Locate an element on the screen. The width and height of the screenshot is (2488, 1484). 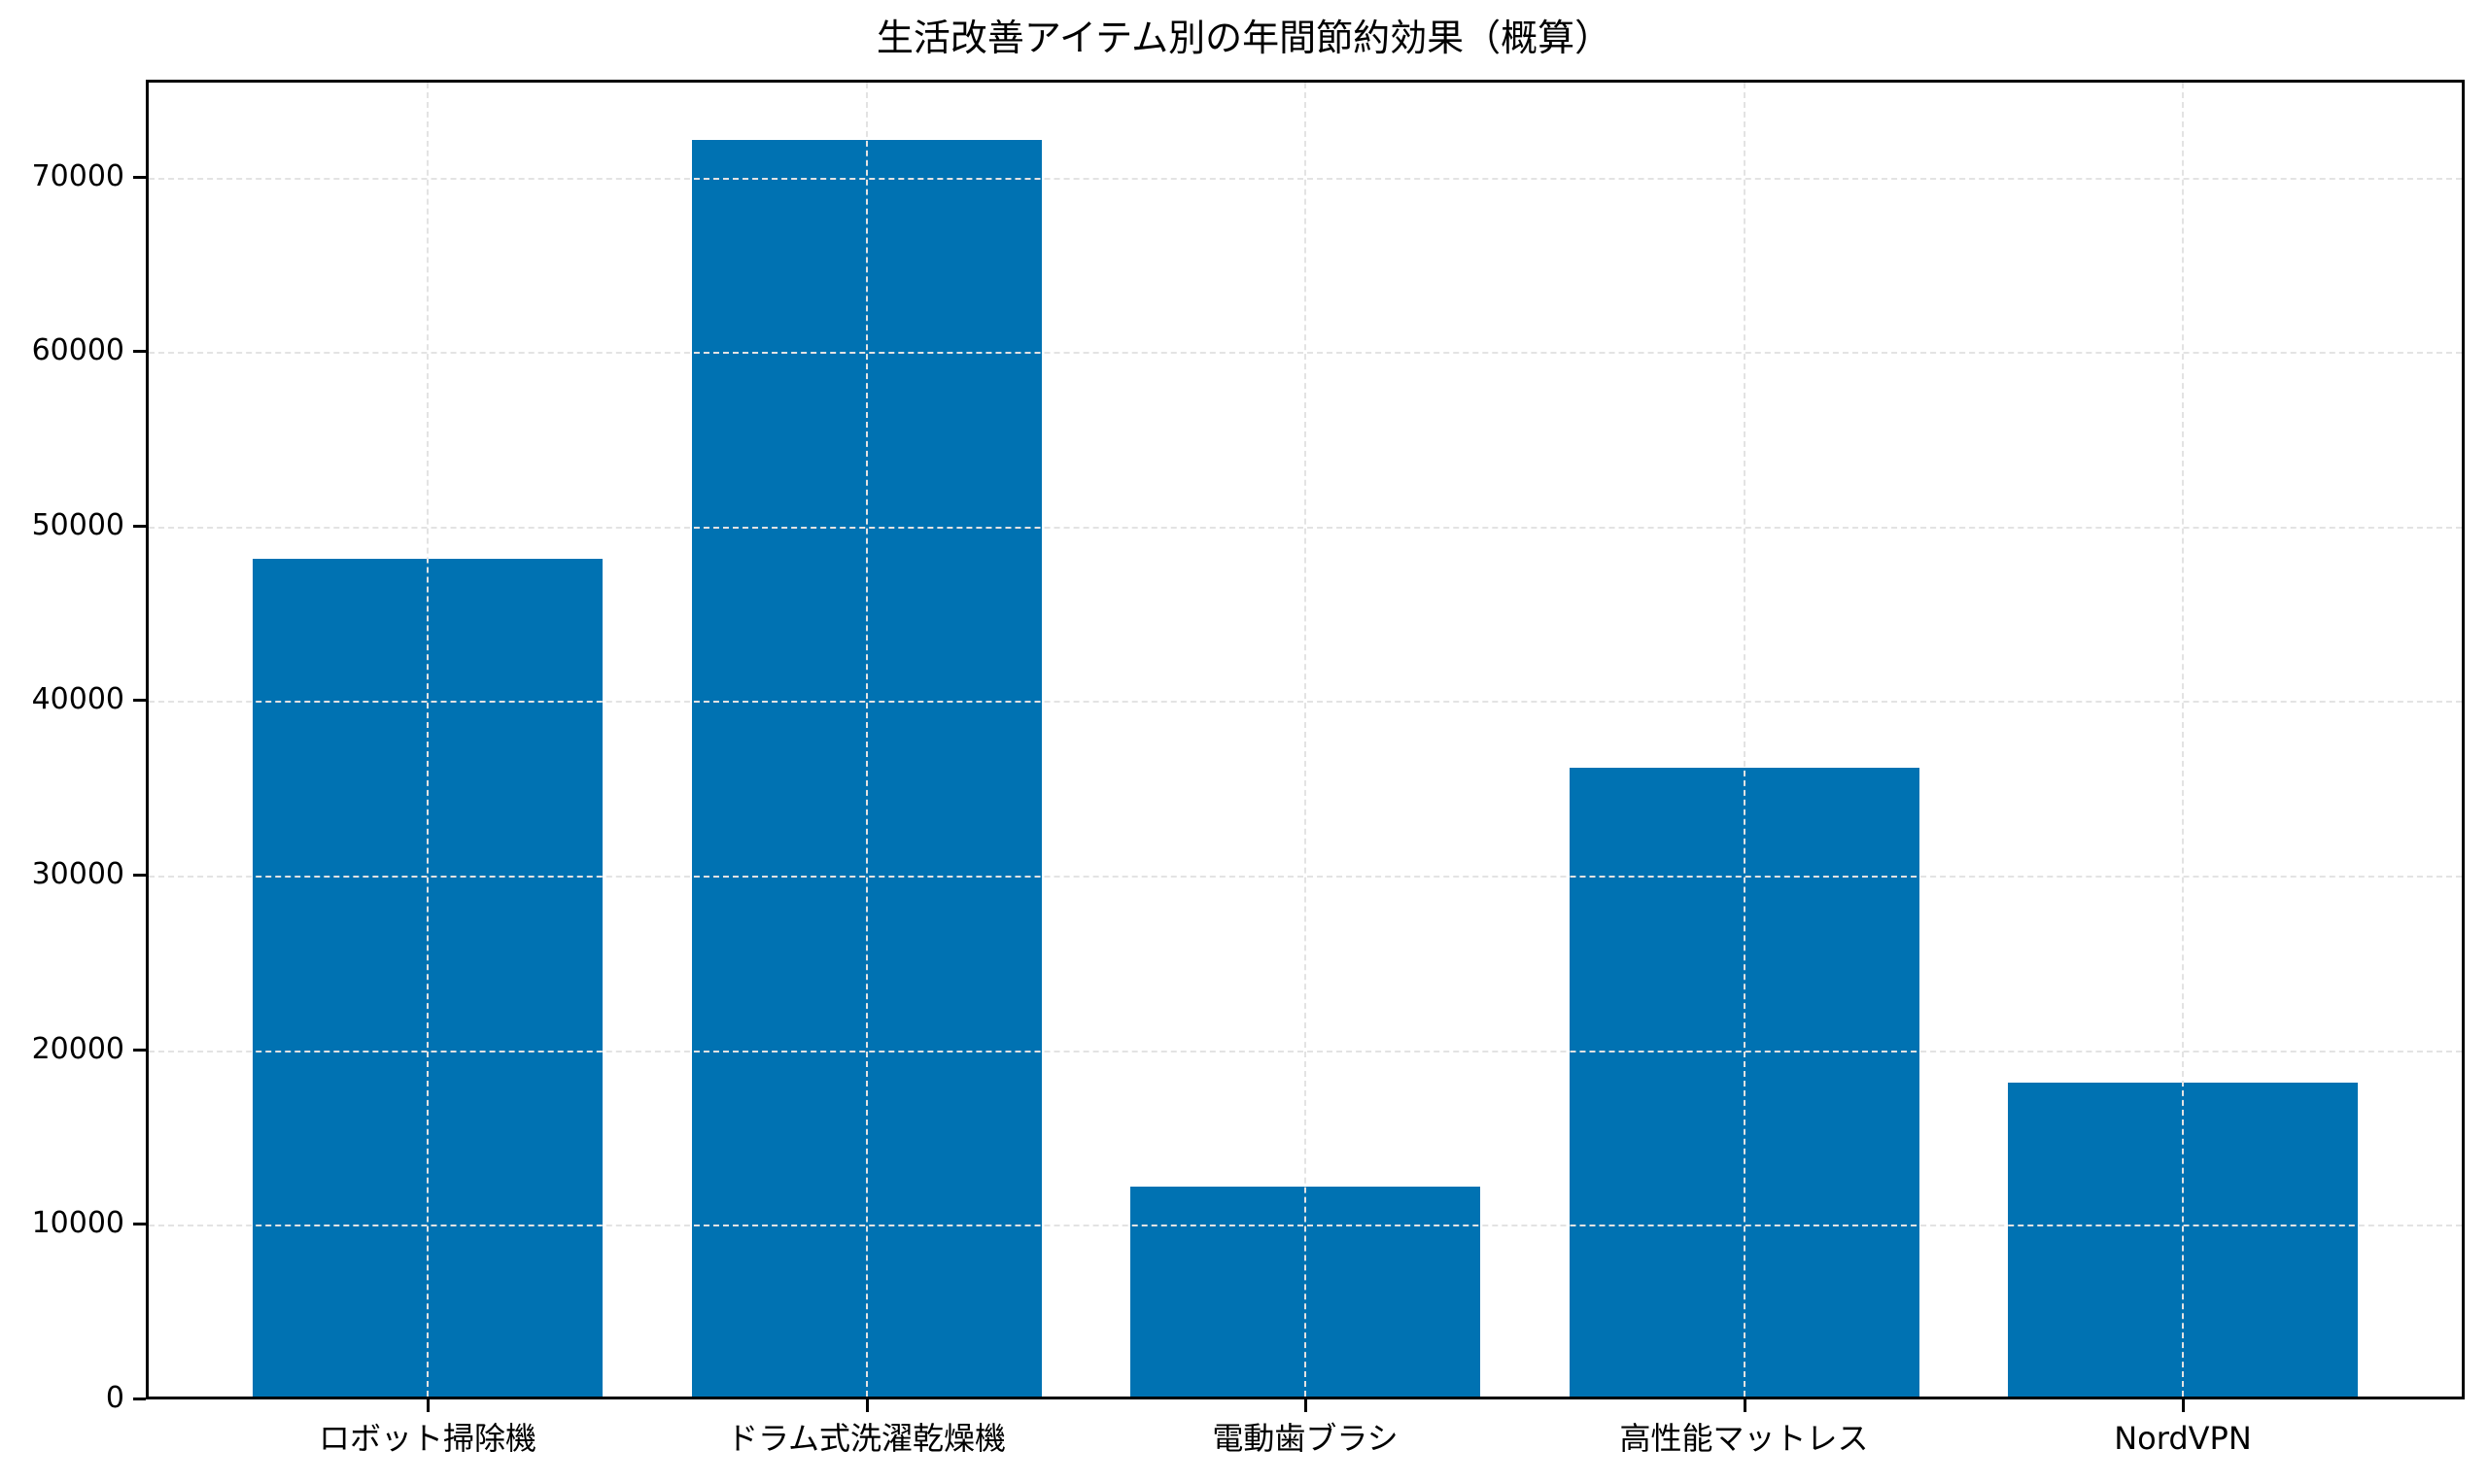
y-tick-label: 0 is located at coordinates (114, 1398).